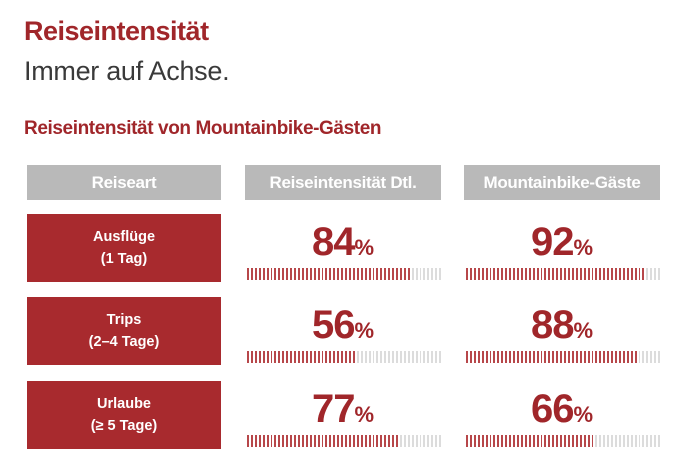 The height and width of the screenshot is (464, 690). Describe the element at coordinates (343, 416) in the screenshot. I see `value-cell: 77%` at that location.